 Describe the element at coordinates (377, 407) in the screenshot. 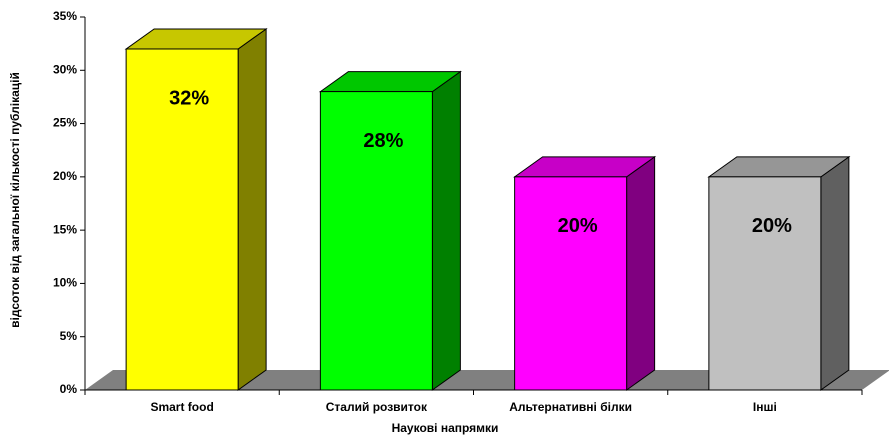

I see `x-tick-label: Сталий розвиток` at that location.